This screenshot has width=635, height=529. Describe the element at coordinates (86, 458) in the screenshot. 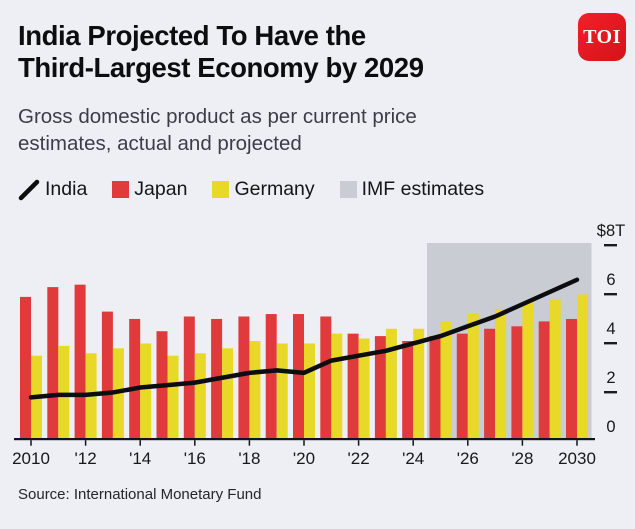

I see `x-axis-label-2012: '12` at that location.